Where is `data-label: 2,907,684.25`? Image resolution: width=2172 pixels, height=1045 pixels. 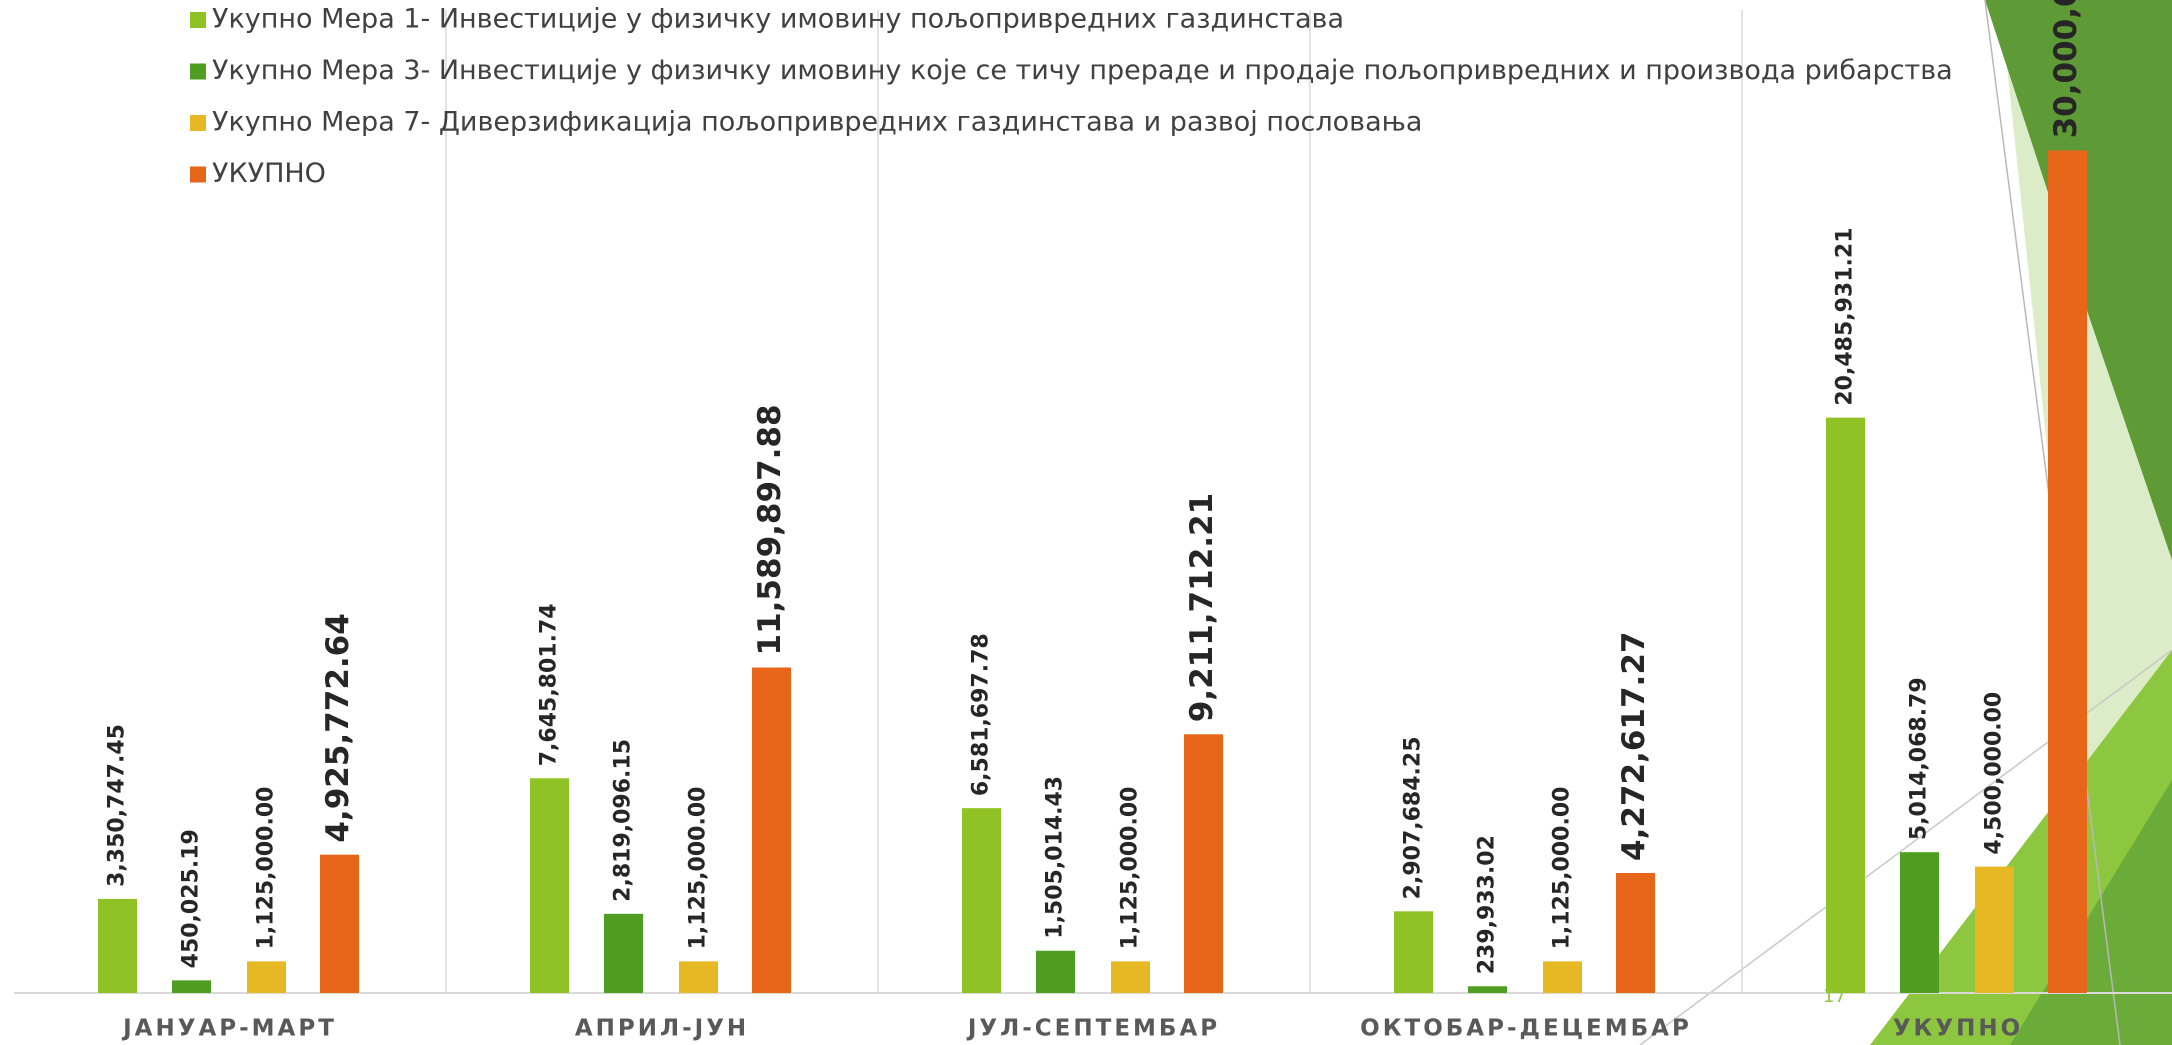
data-label: 2,907,684.25 is located at coordinates (1413, 817).